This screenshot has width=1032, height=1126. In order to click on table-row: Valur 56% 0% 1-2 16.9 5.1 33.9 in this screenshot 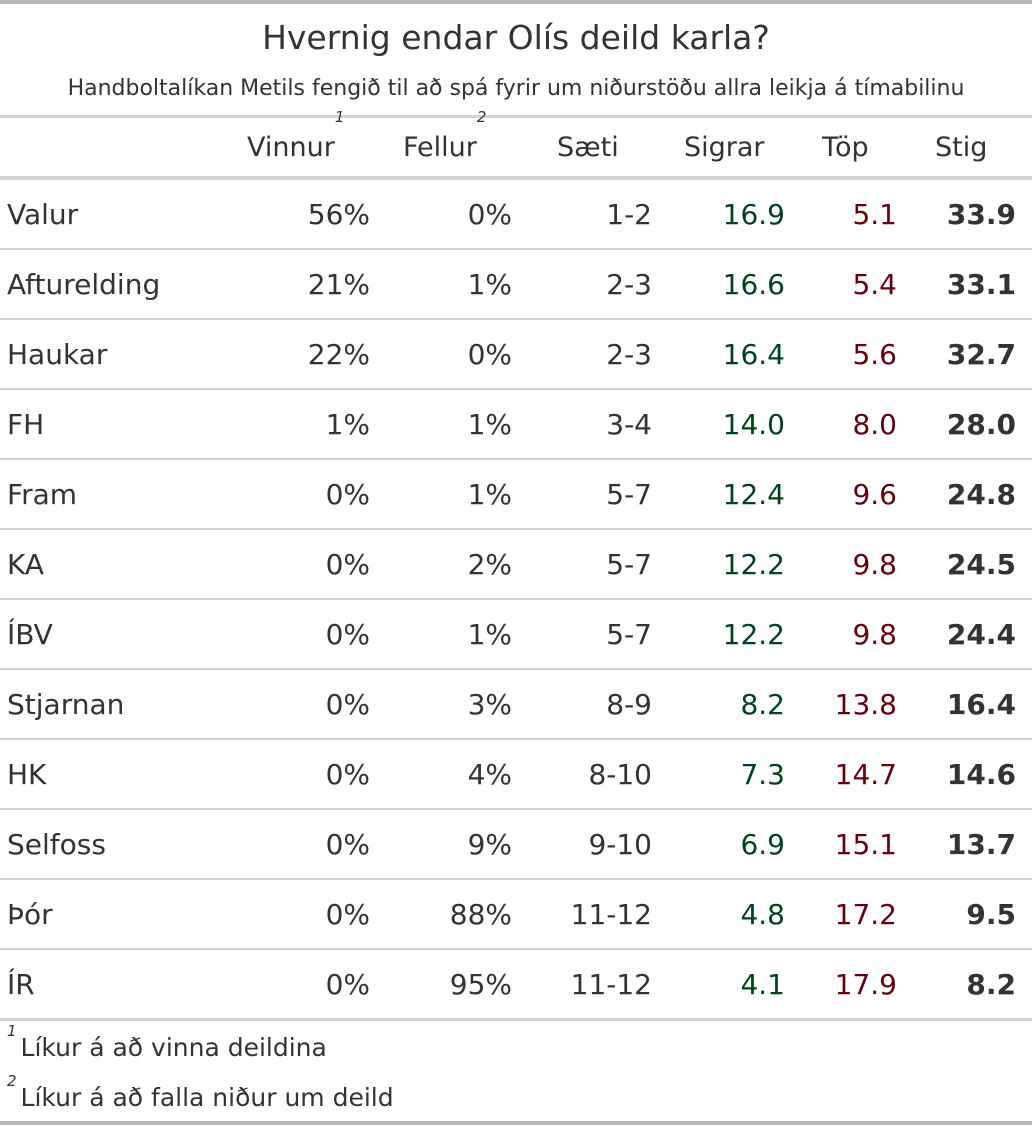, I will do `click(516, 215)`.